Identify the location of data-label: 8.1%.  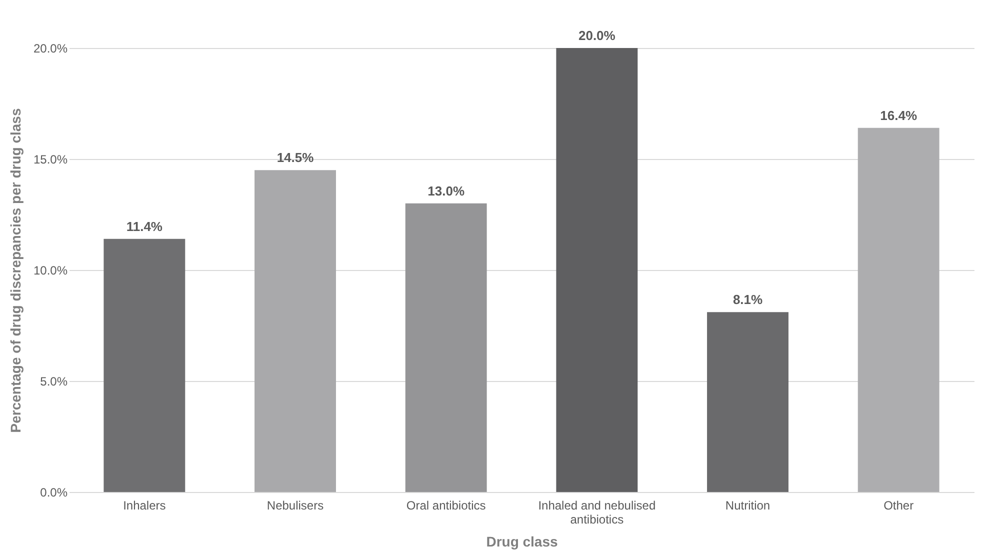
(747, 300).